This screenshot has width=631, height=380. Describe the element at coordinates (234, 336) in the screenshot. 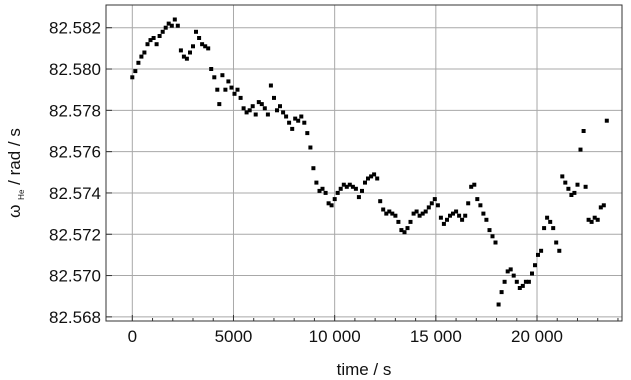

I see `x-tick-label: 5000` at that location.